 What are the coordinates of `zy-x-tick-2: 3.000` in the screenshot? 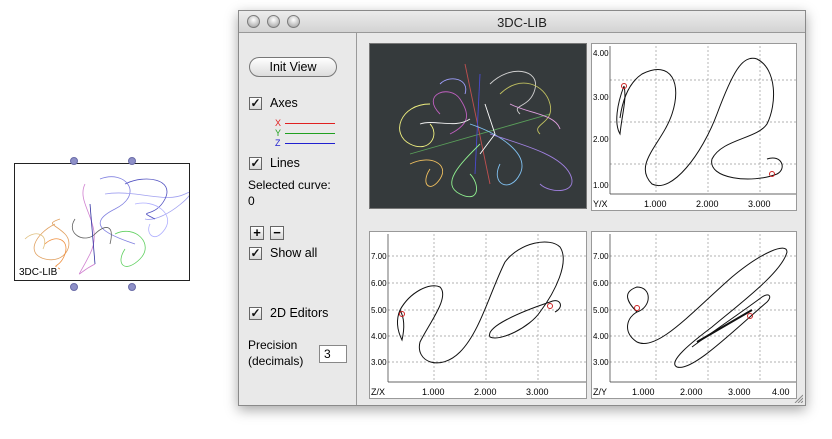 It's located at (739, 392).